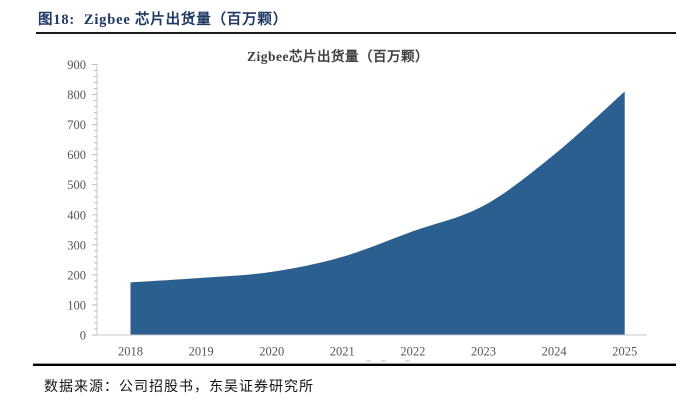 The height and width of the screenshot is (406, 693). What do you see at coordinates (201, 352) in the screenshot?
I see `x-axis-label: 2019` at bounding box center [201, 352].